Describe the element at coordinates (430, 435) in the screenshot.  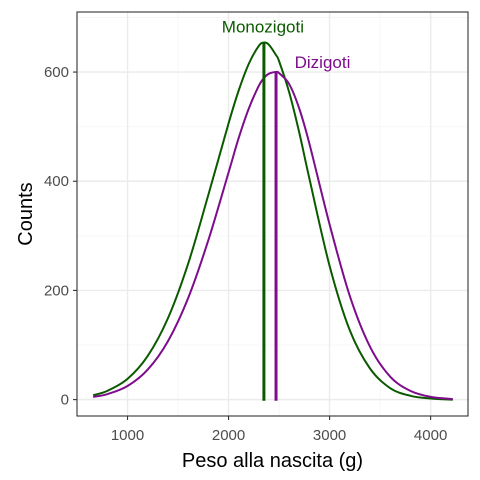
I see `x-tick-label: 4000` at that location.